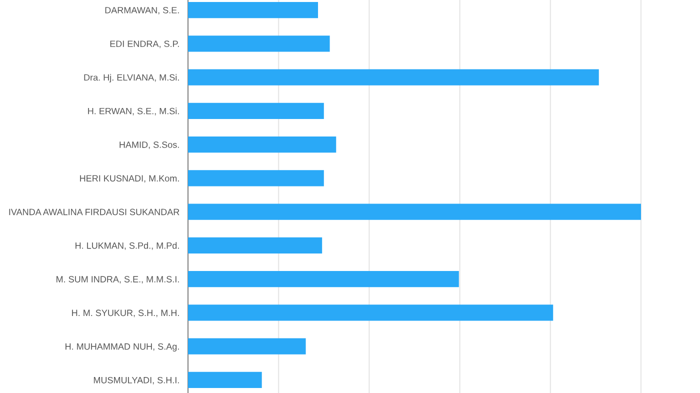 This screenshot has width=700, height=393. Describe the element at coordinates (94, 212) in the screenshot. I see `y-tick-label: IVANDA AWALINA FIRDAUSI SUKANDAR` at that location.